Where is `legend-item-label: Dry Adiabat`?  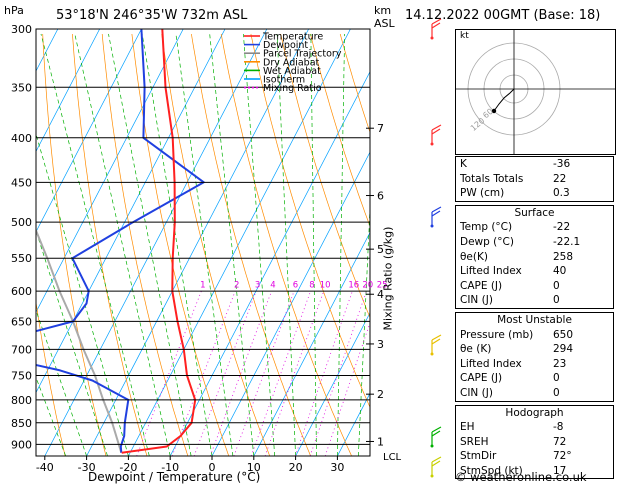
legend-item-label: Dry Adiabat is located at coordinates (291, 62).